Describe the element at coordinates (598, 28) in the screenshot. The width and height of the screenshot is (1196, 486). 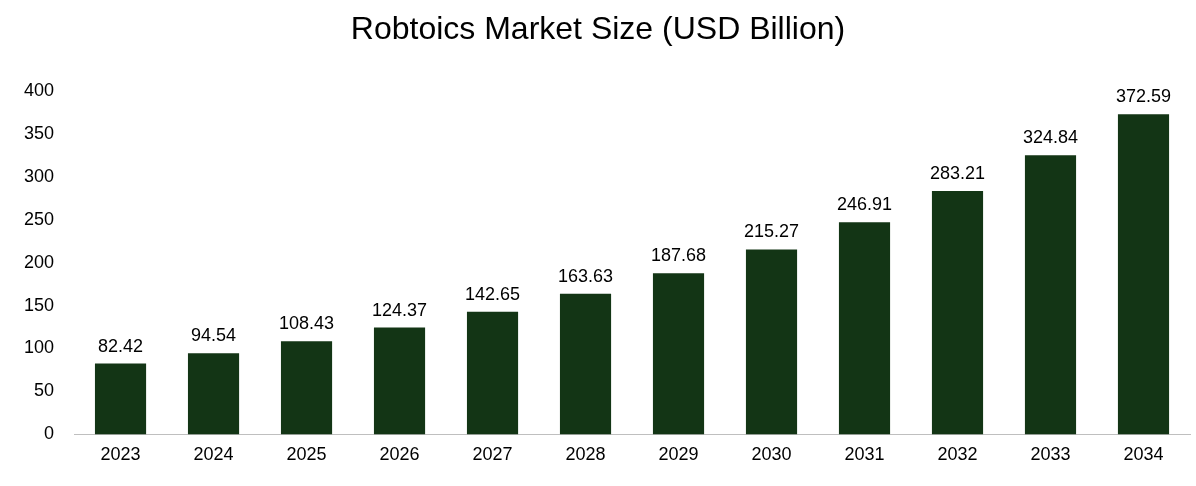
I see `chart-title: Robtoics Market Size (USD Billion)` at that location.